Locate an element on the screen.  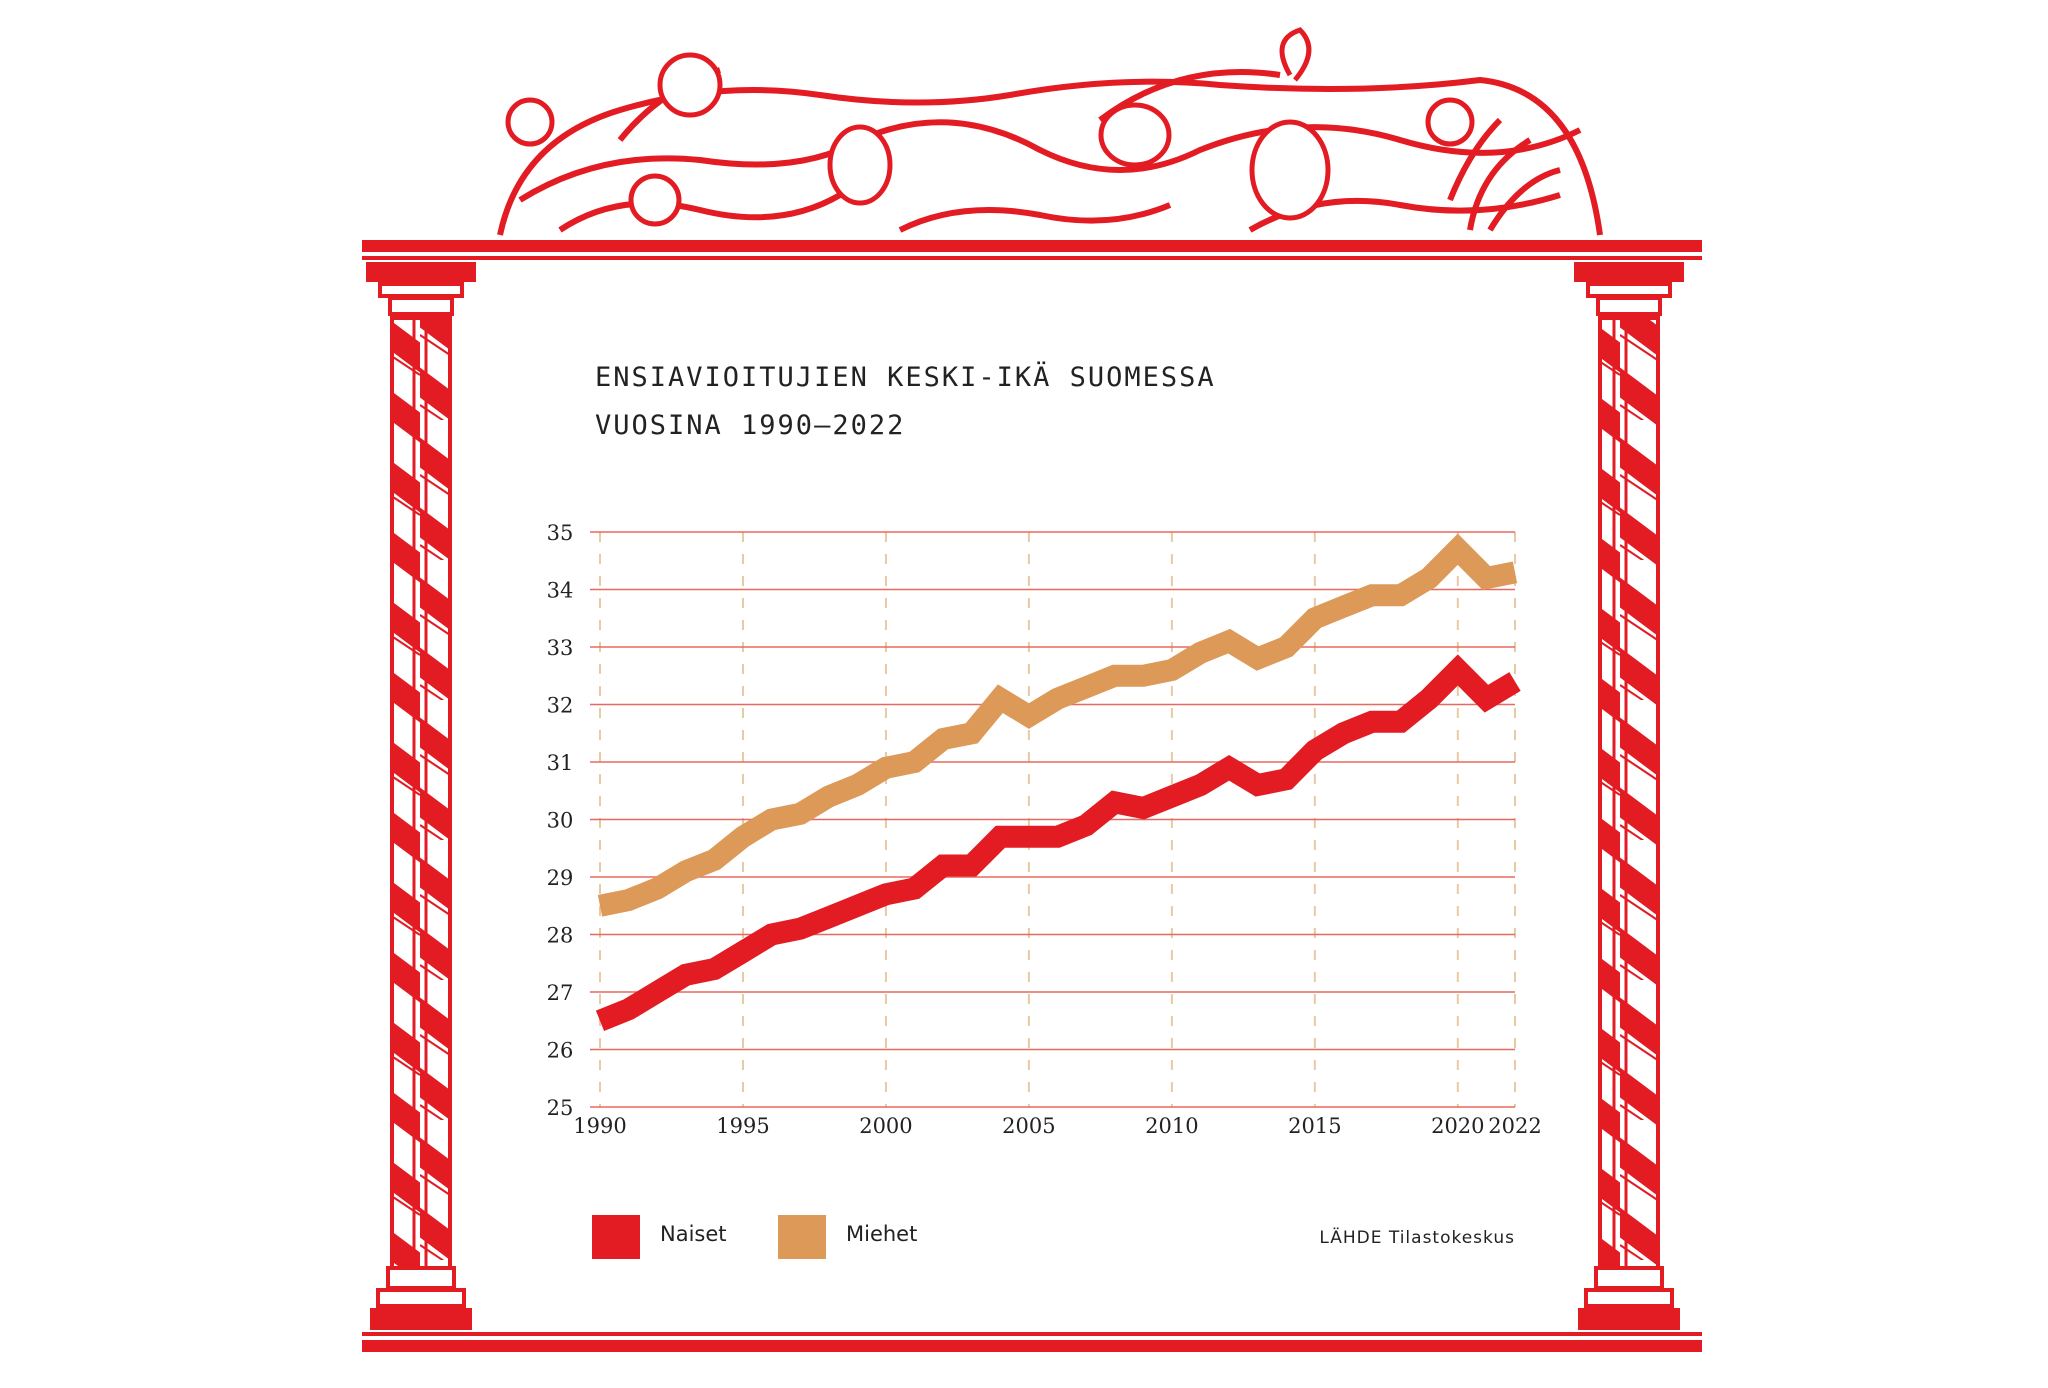
y-tick-label: 31 is located at coordinates (560, 763).